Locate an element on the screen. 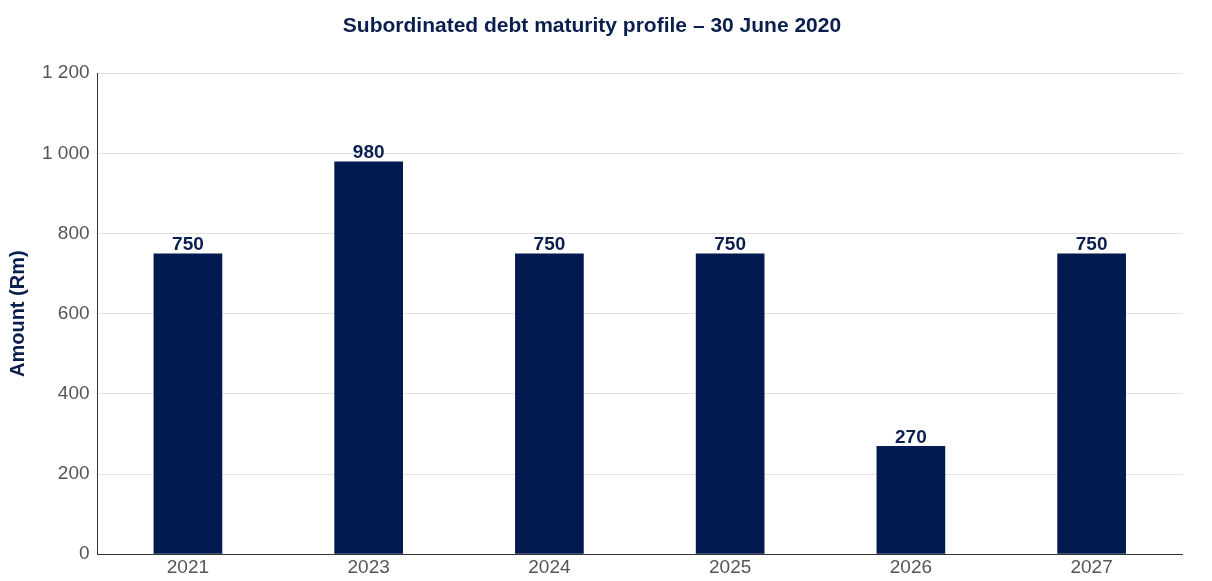  x-tick-label: 2021 is located at coordinates (188, 566).